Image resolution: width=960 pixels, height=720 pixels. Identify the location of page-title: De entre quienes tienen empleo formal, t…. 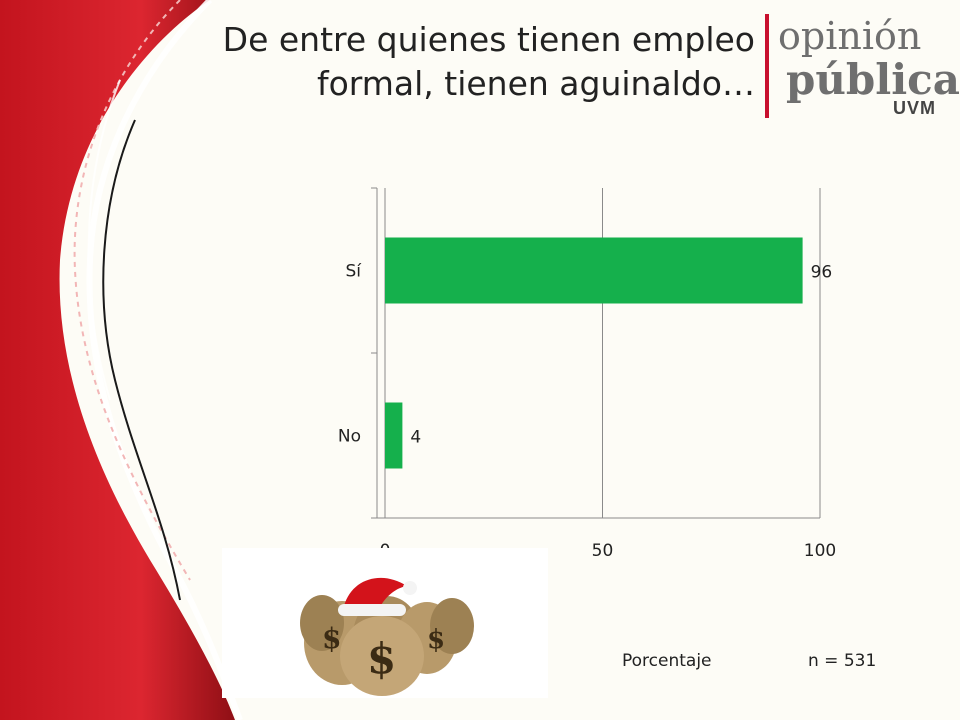
(489, 62).